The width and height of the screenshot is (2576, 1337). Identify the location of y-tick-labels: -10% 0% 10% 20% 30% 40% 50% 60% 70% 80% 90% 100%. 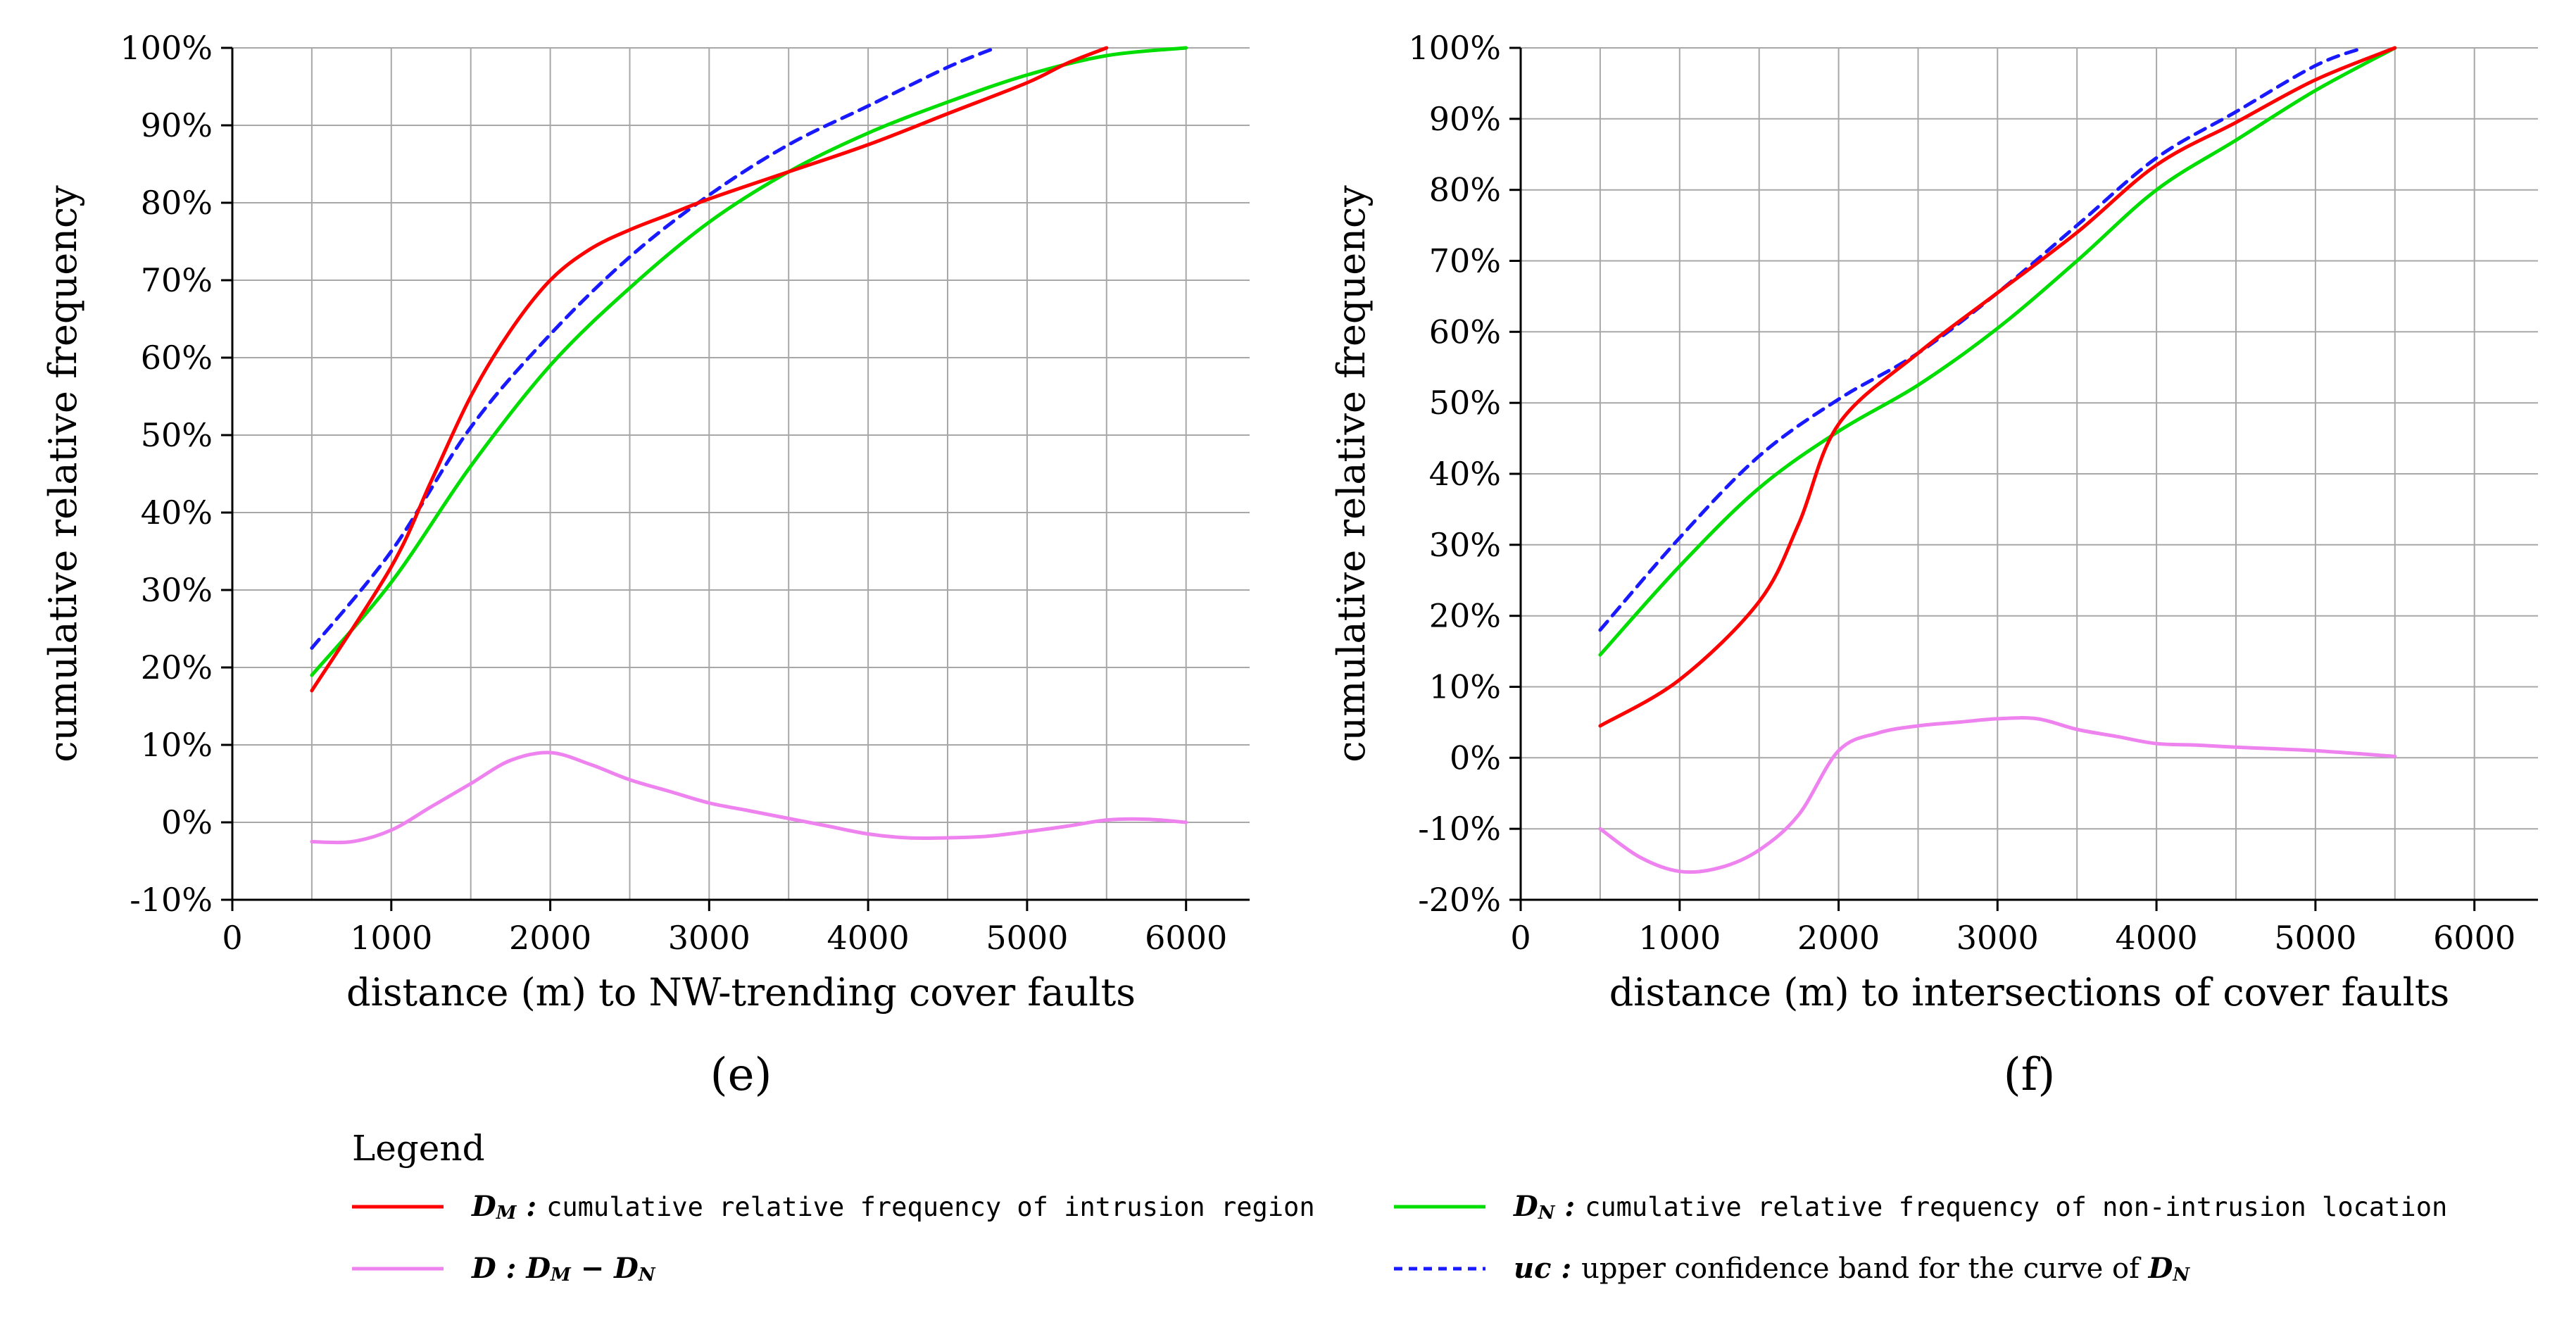
(167, 474).